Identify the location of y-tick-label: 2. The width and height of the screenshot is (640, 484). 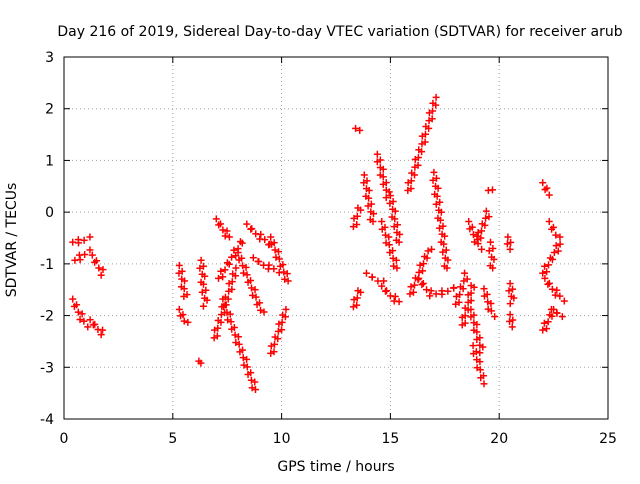
(49, 110).